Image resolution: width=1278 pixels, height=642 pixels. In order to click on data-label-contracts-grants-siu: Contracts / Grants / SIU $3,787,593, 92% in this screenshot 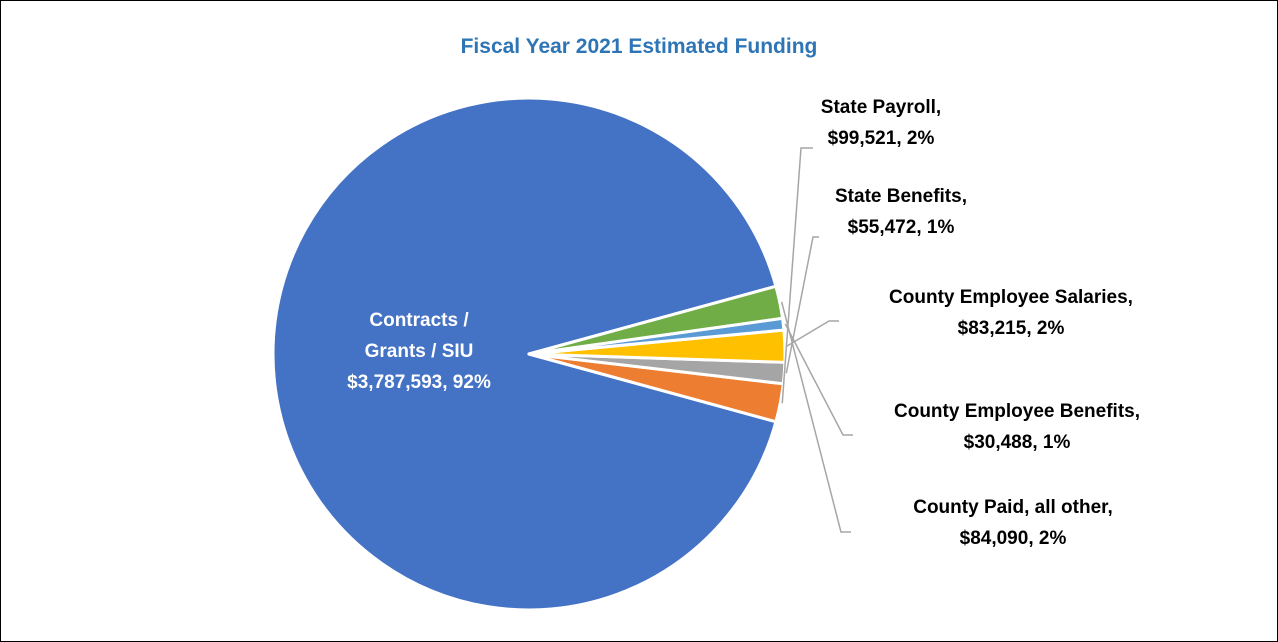, I will do `click(419, 351)`.